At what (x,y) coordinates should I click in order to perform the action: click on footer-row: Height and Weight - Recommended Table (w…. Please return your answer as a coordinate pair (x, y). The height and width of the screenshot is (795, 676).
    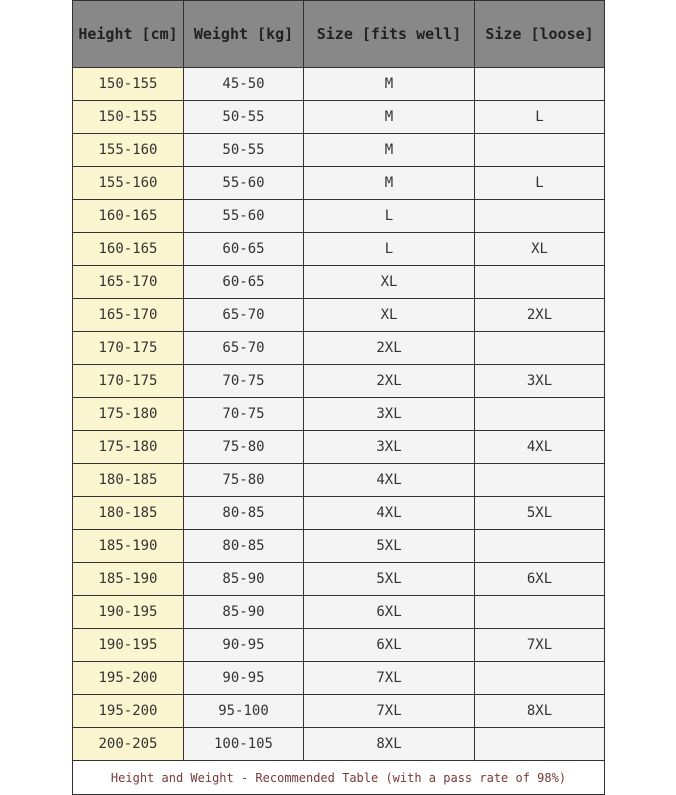
    Looking at the image, I should click on (338, 777).